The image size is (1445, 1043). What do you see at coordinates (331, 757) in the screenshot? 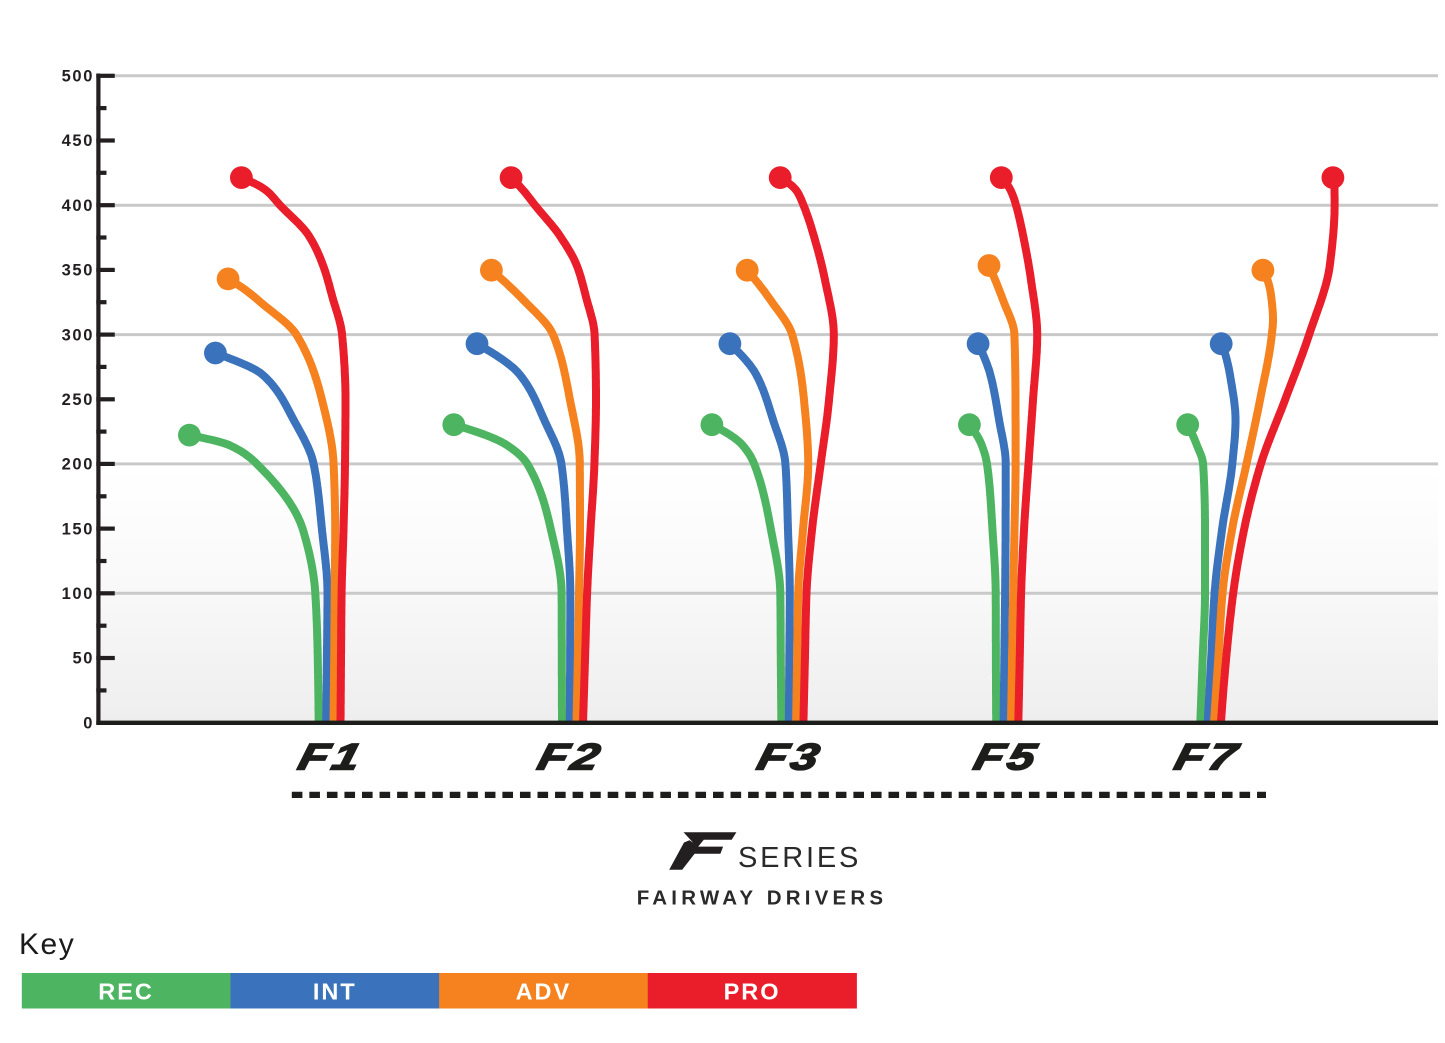
I see `svg-text: F1` at bounding box center [331, 757].